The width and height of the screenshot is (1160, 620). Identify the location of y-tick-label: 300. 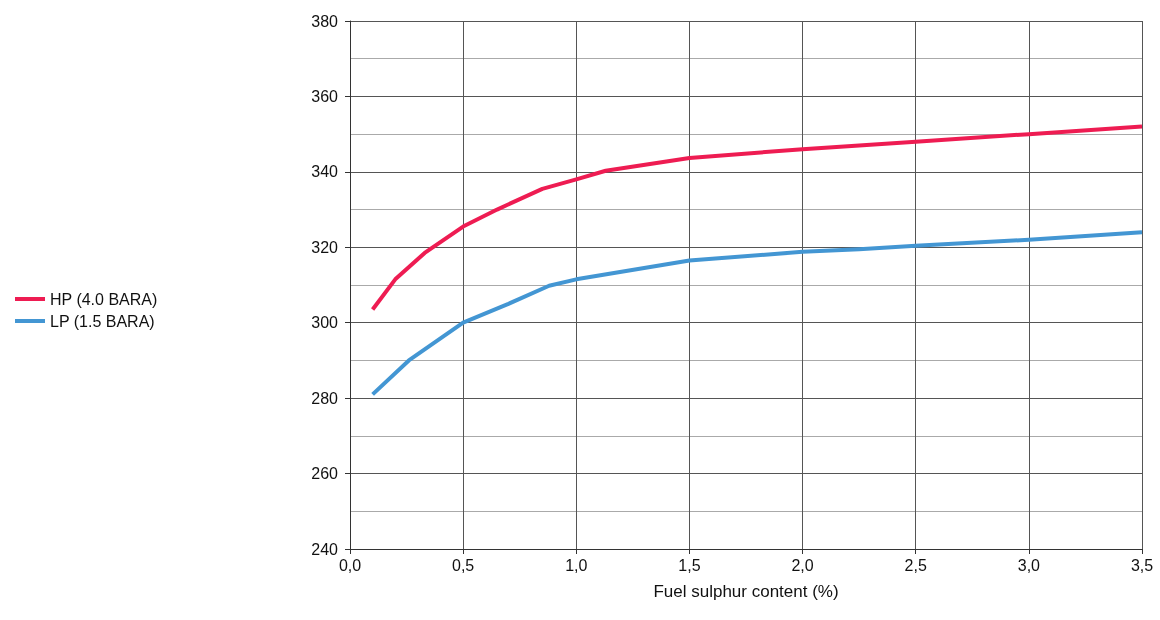
(325, 323).